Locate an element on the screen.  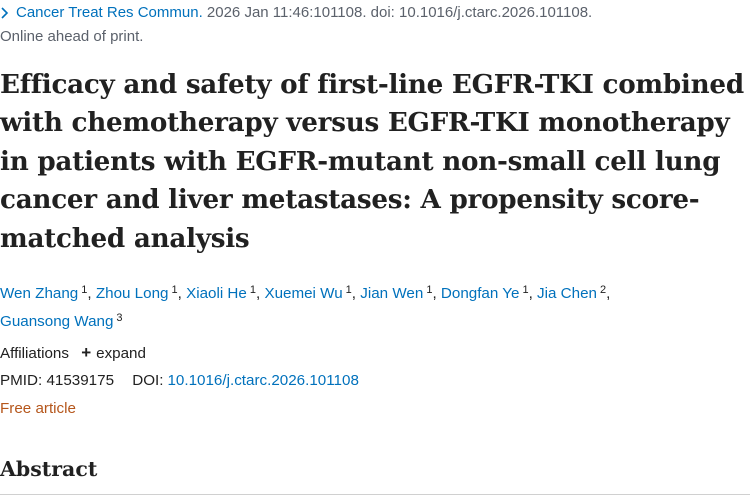
affiliation-number: 3 is located at coordinates (119, 318).